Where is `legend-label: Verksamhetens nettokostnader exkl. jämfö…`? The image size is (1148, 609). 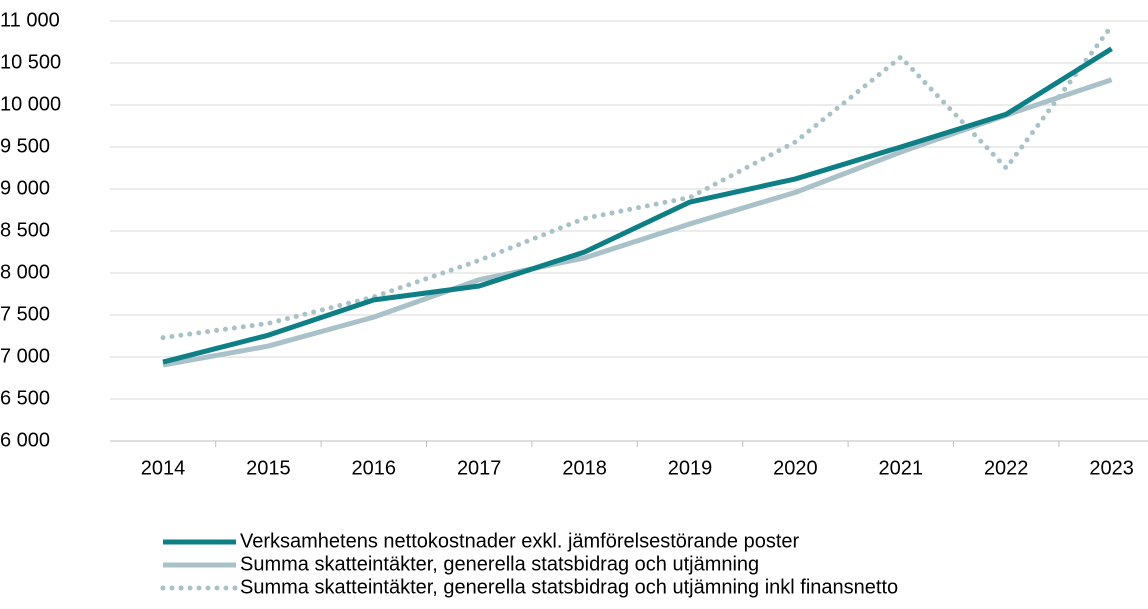
legend-label: Verksamhetens nettokostnader exkl. jämfö… is located at coordinates (520, 541).